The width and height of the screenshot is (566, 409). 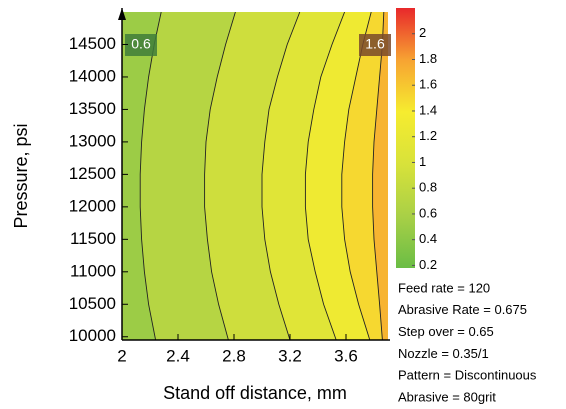 What do you see at coordinates (446, 331) in the screenshot?
I see `annotation: Step over = 0.65` at bounding box center [446, 331].